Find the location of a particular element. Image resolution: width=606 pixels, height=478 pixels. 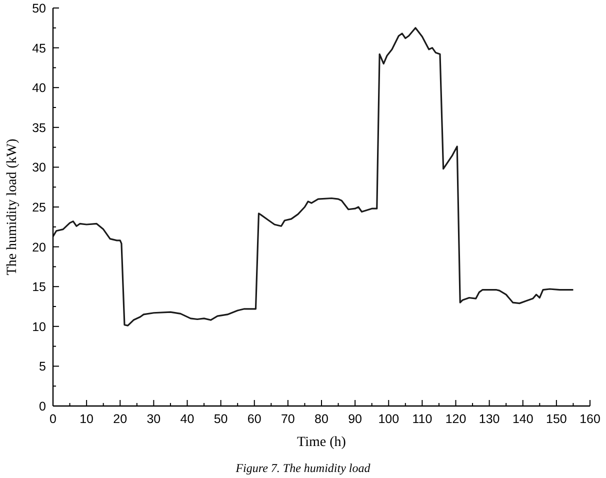

x-tick-label: 30 is located at coordinates (153, 419).